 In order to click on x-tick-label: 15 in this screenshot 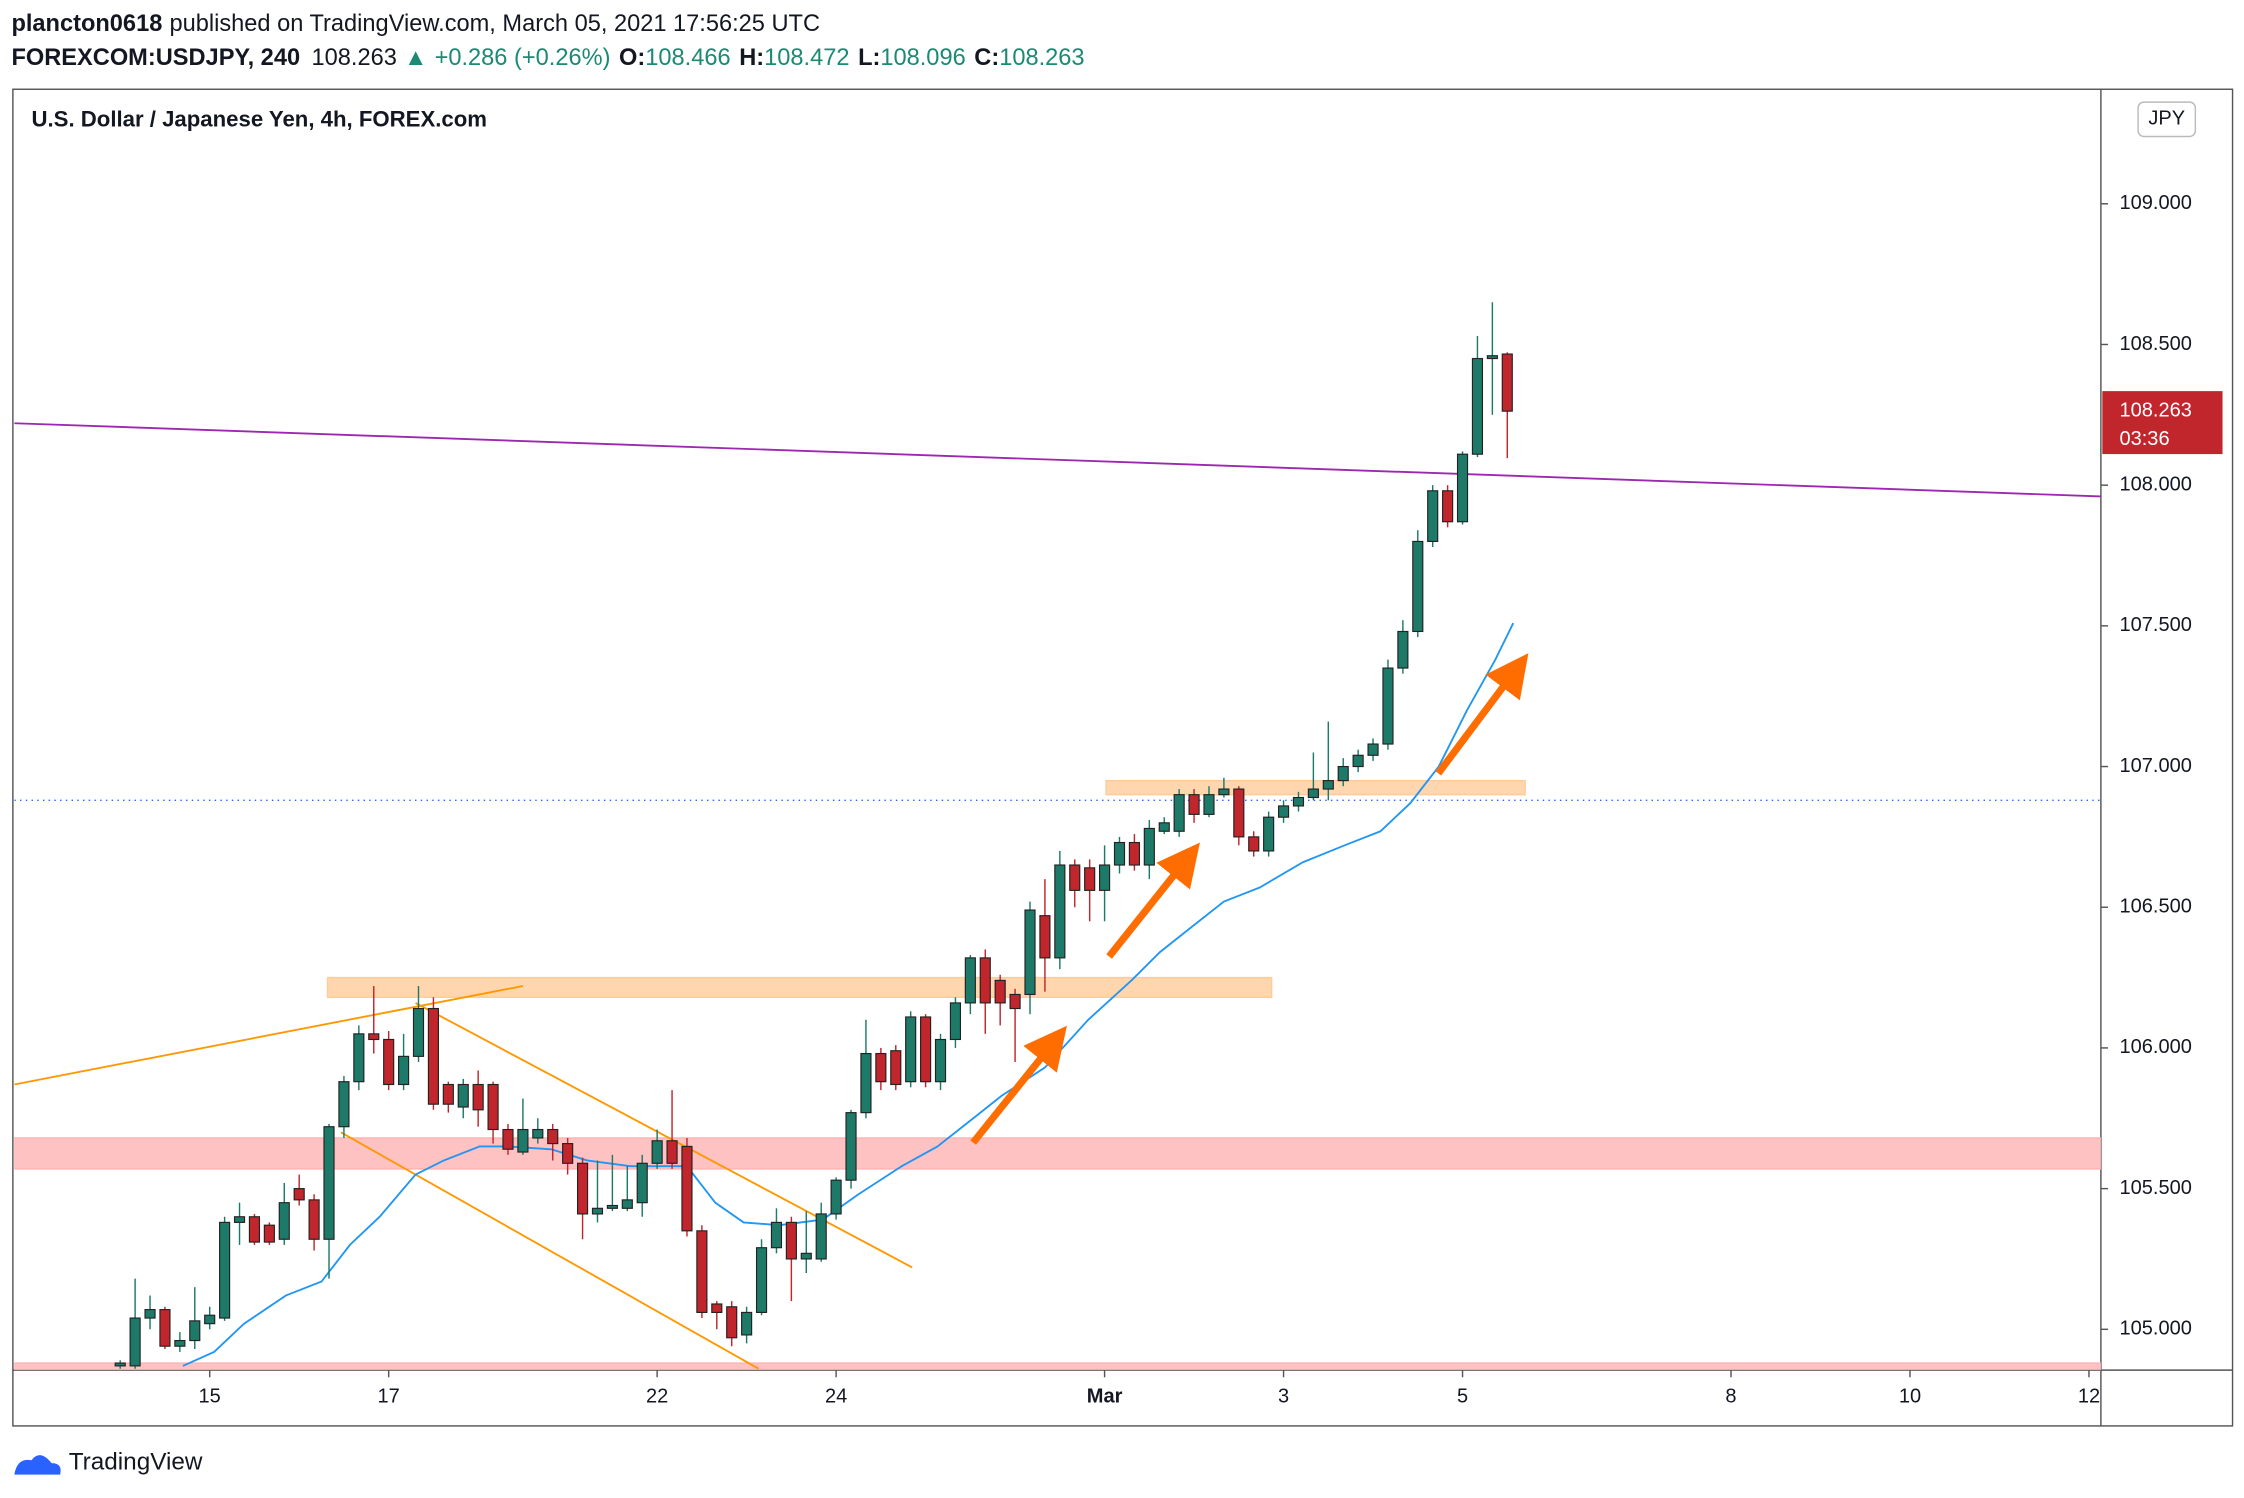, I will do `click(210, 1397)`.